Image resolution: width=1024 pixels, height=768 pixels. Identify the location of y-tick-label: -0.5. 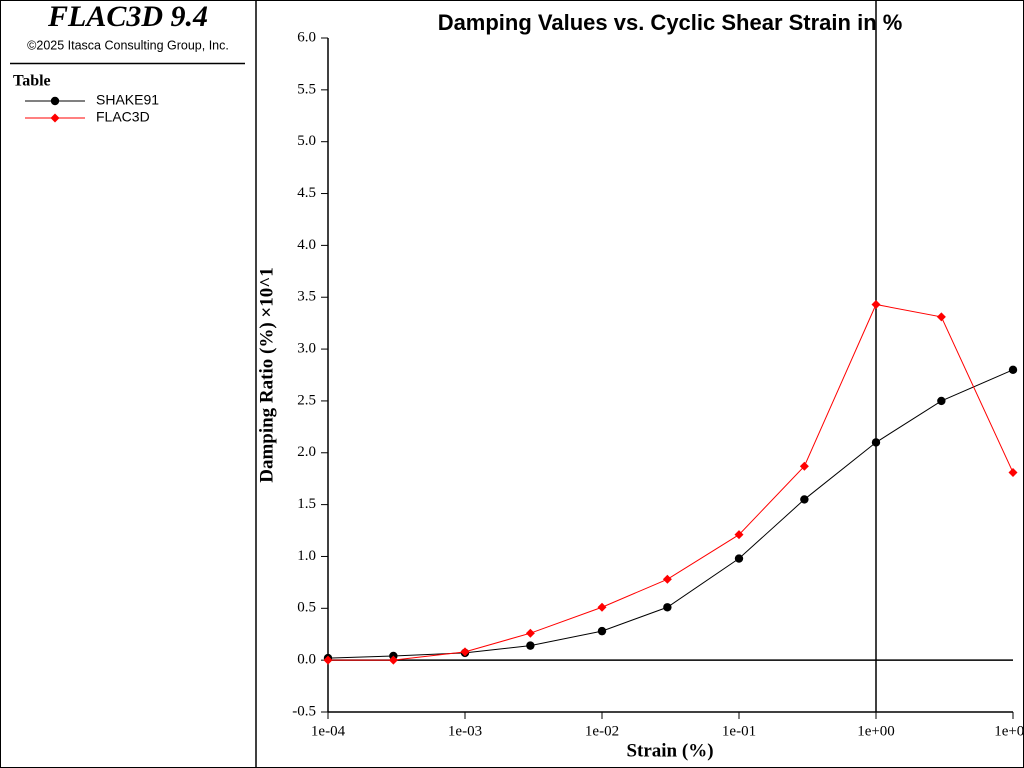
(304, 711).